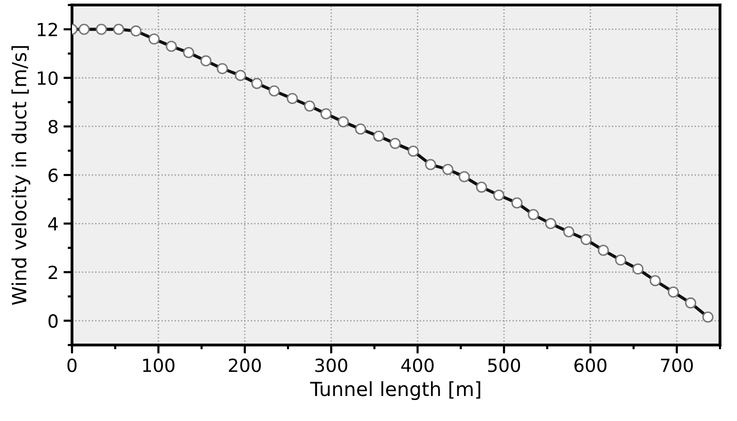  What do you see at coordinates (677, 365) in the screenshot?
I see `x-tick-label: 700` at bounding box center [677, 365].